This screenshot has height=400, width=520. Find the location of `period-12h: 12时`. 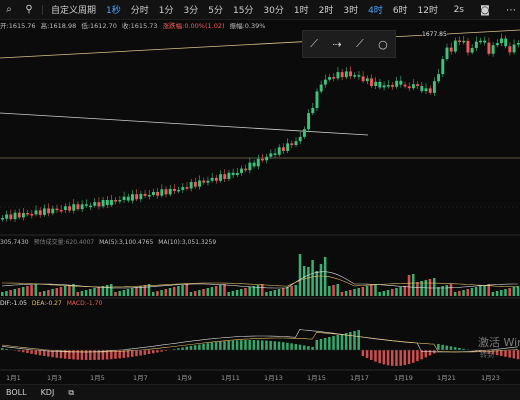

period-12h: 12时 is located at coordinates (427, 11).